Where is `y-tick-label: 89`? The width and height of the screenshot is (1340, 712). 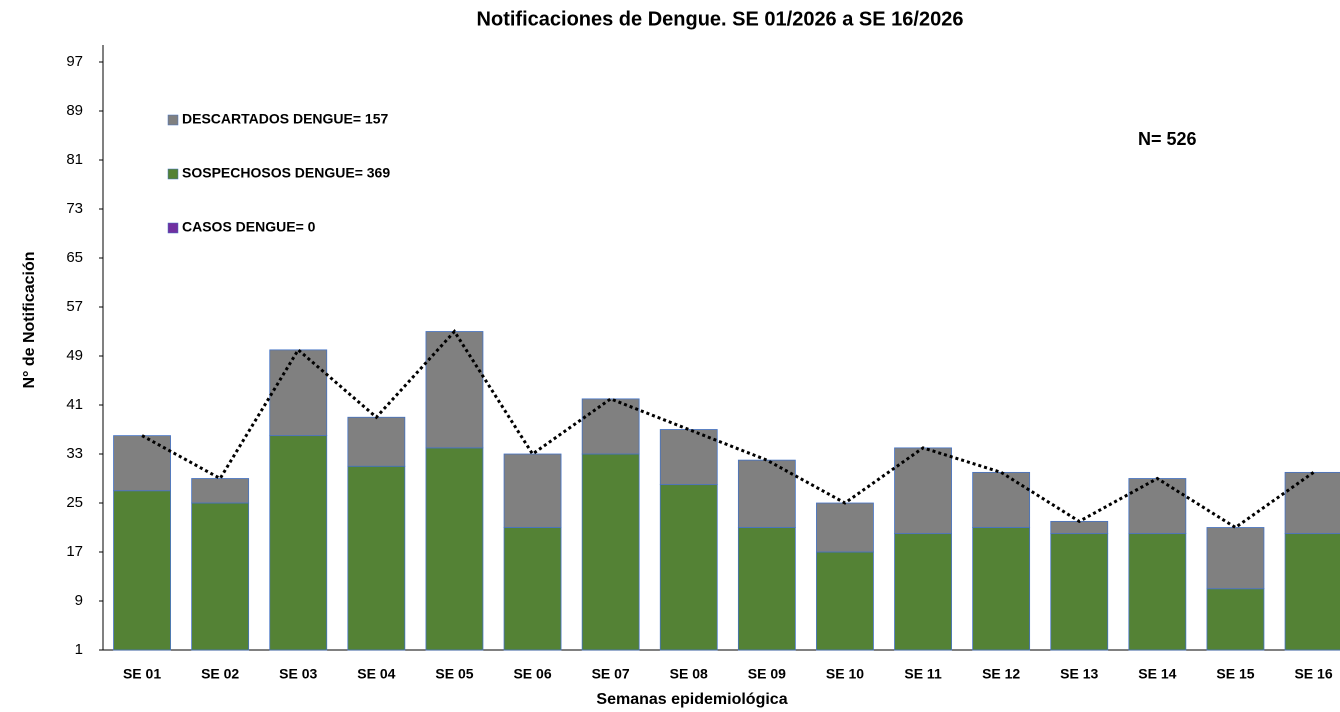
y-tick-label: 89 is located at coordinates (74, 110).